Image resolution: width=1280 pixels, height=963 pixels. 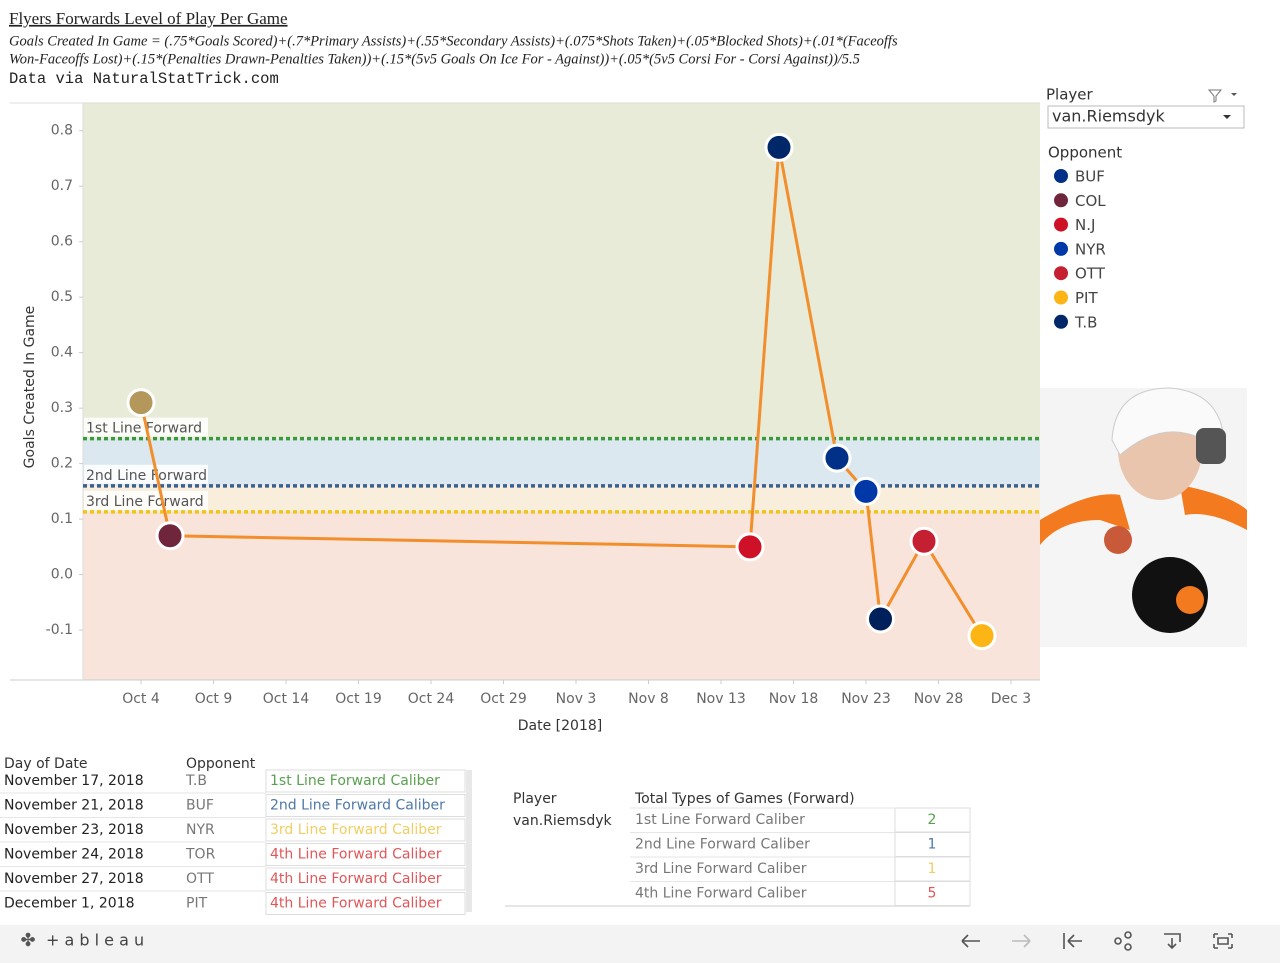 I want to click on type-cell: 1st Line Forward Caliber, so click(x=720, y=820).